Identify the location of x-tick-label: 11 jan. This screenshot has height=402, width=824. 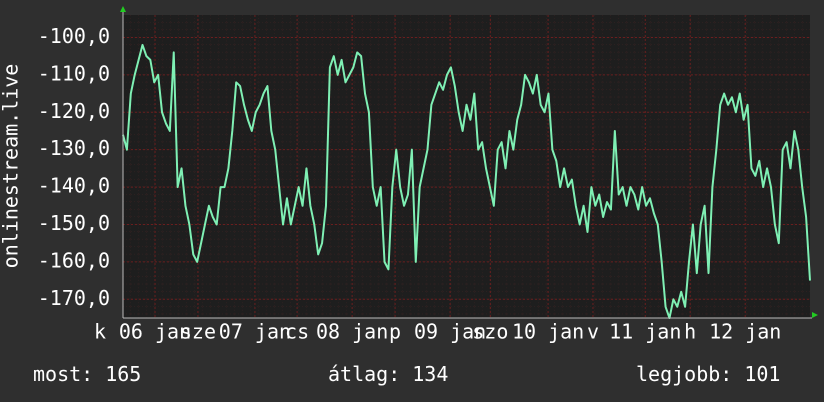
(645, 332).